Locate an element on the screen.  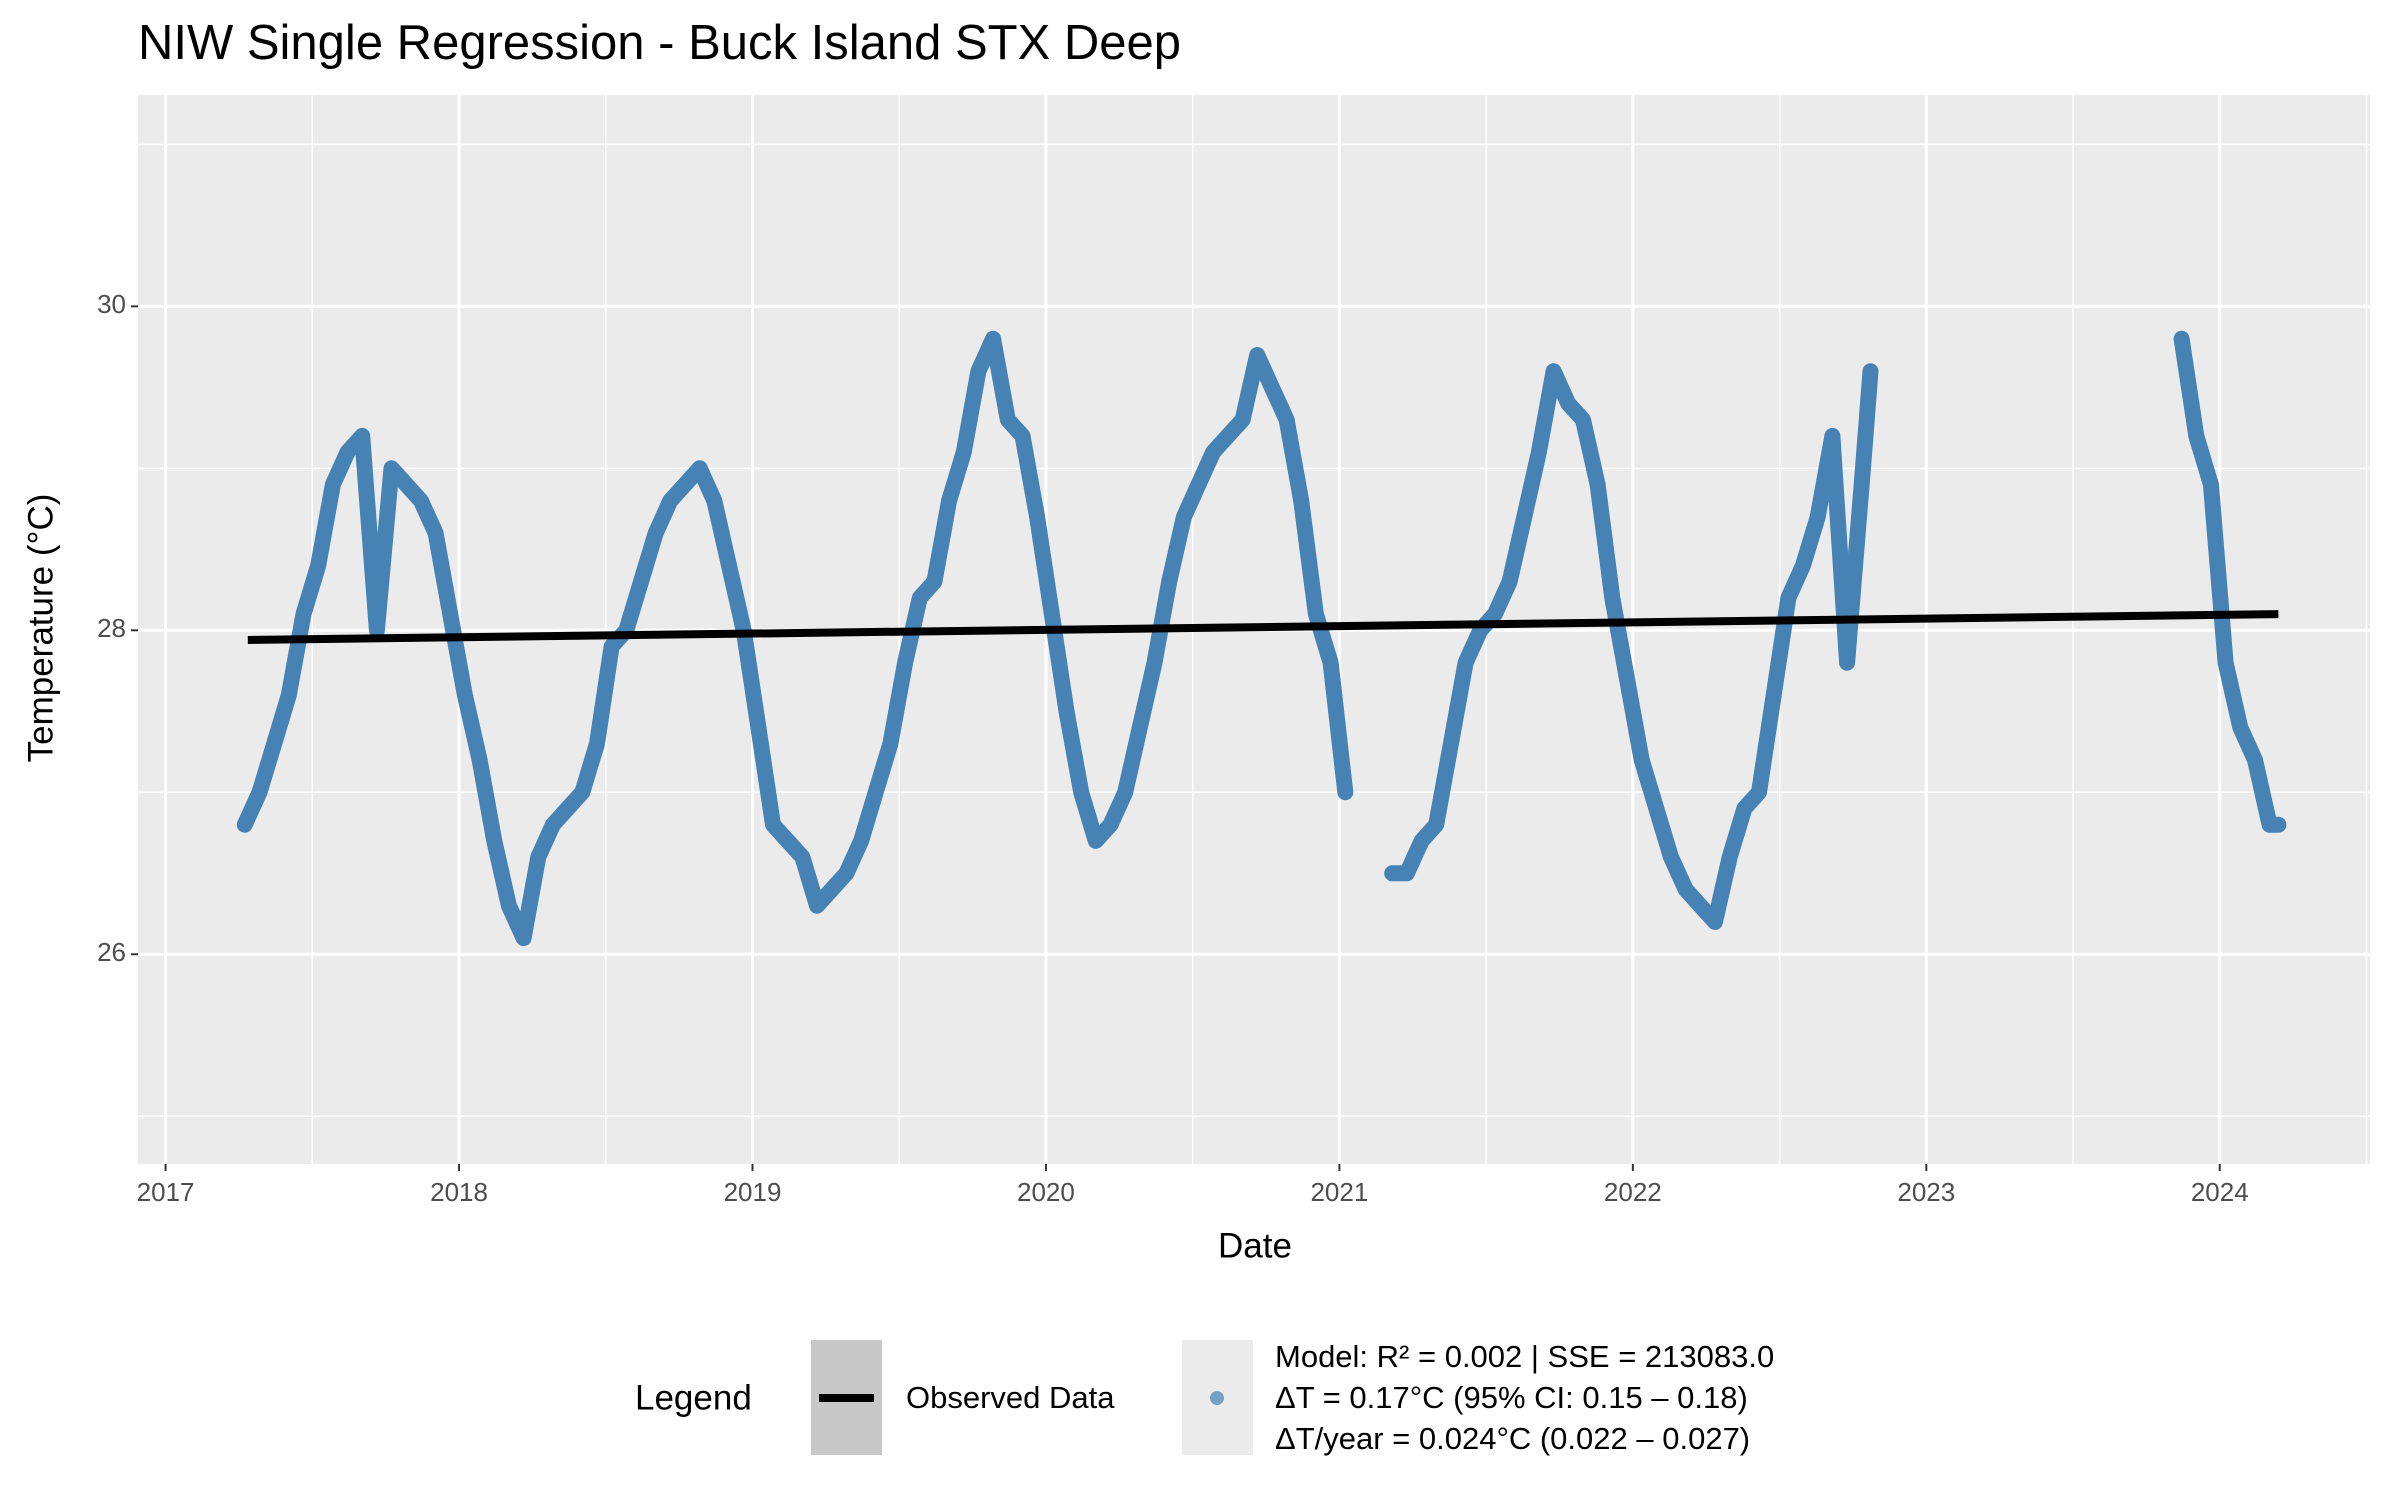
y-tick-label: 30 is located at coordinates (111, 304).